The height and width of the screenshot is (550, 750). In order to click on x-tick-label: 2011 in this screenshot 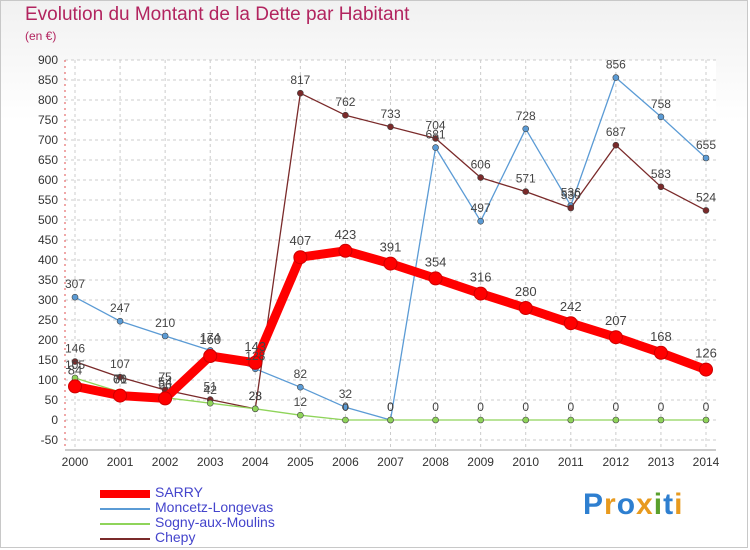, I will do `click(571, 462)`.